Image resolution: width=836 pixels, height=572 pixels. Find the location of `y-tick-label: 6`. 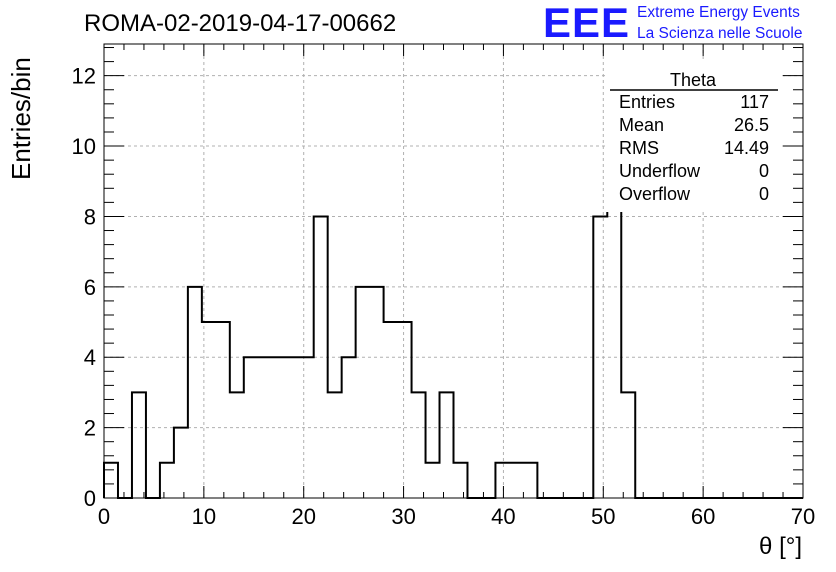

y-tick-label: 6 is located at coordinates (90, 287).